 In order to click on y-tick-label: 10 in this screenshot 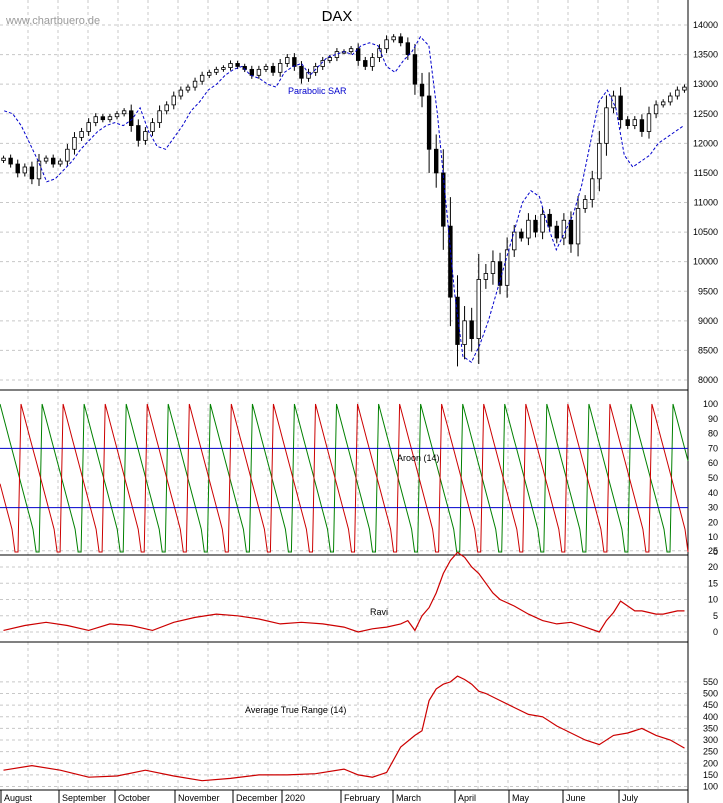, I will do `click(713, 600)`.